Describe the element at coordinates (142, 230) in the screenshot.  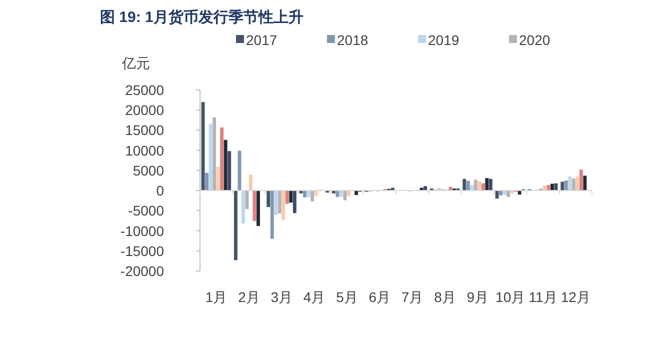
I see `y-tick-label: -10000` at that location.